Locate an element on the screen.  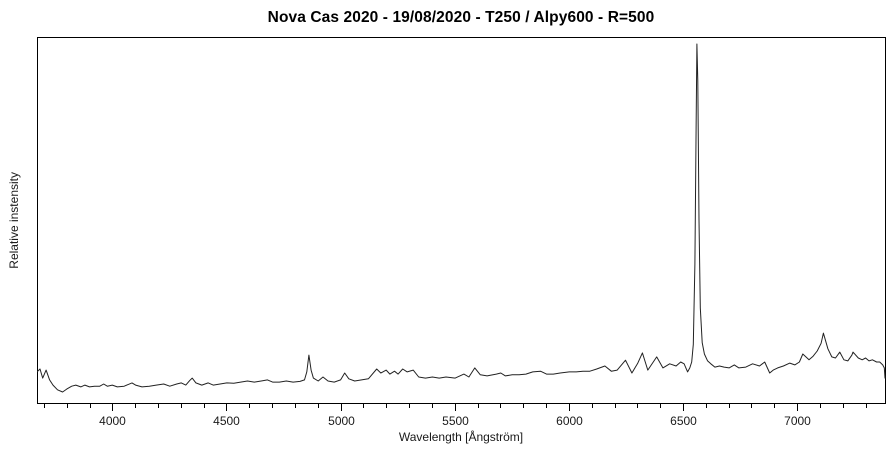
x-tick-label: 4000 is located at coordinates (112, 421).